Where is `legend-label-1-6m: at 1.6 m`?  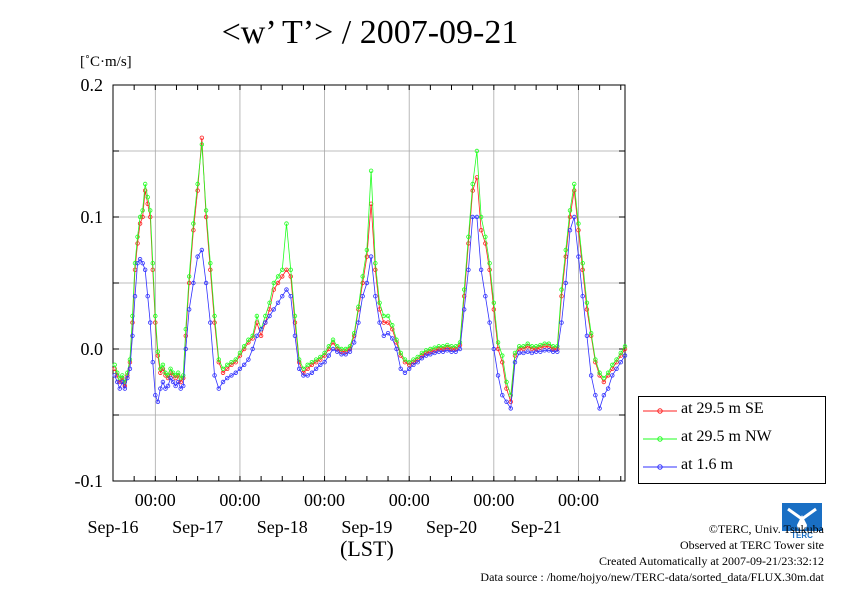
legend-label-1-6m: at 1.6 m is located at coordinates (707, 464).